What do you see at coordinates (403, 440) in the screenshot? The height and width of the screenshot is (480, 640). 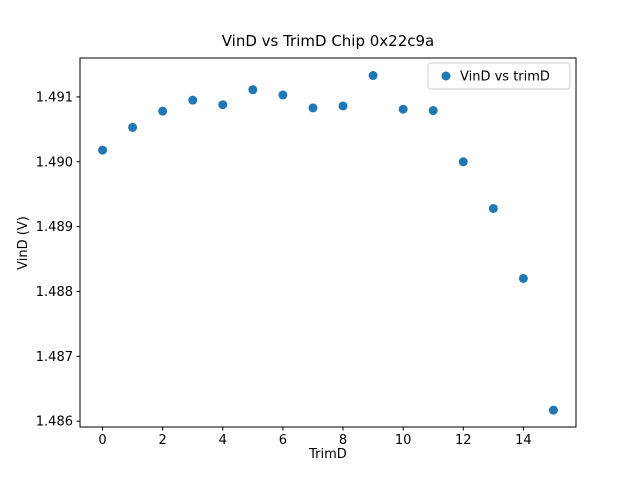 I see `x-tick-label: 10` at bounding box center [403, 440].